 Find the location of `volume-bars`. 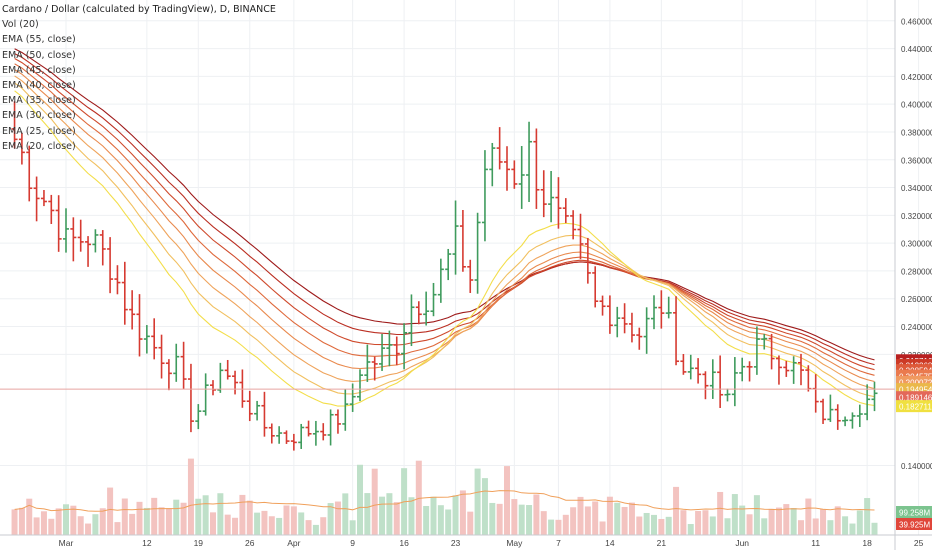

volume-bars is located at coordinates (444, 496).